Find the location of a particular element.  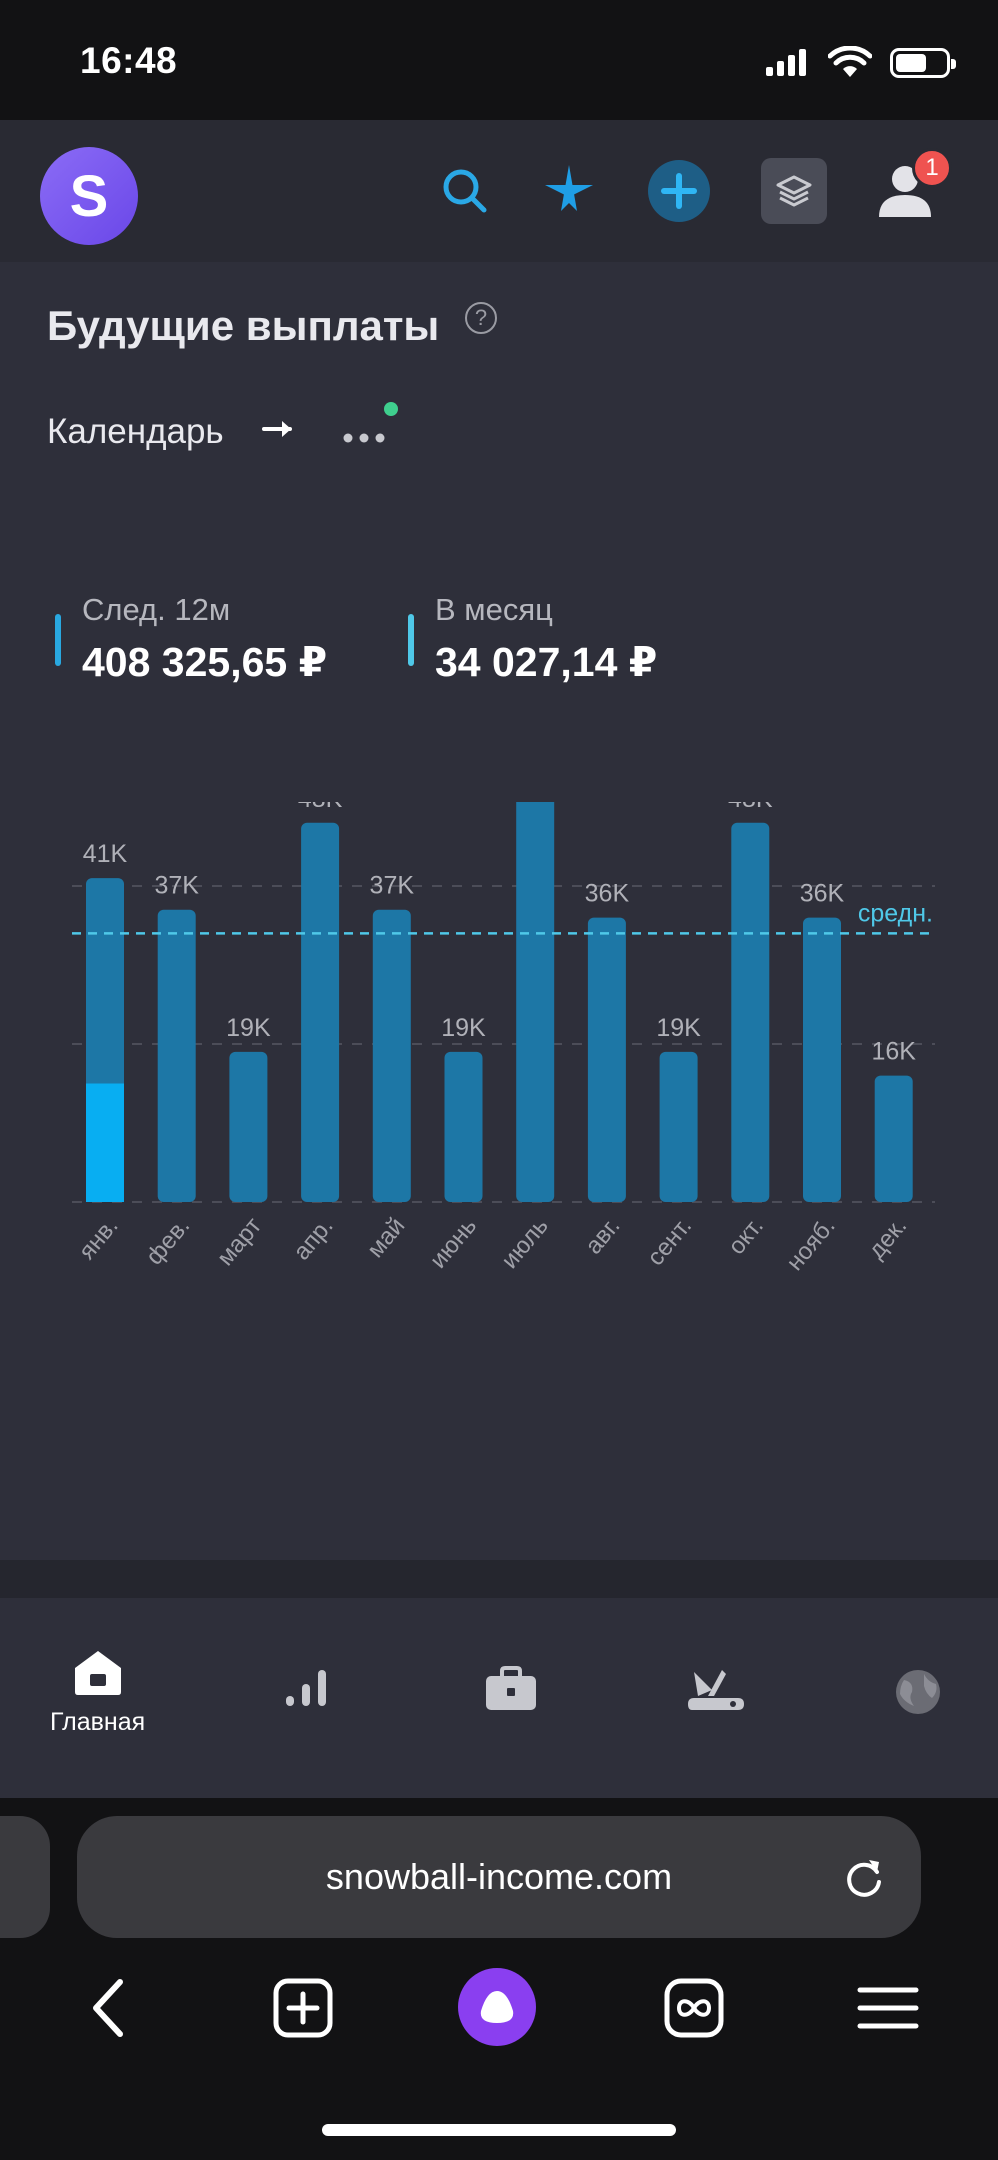

url-text: snowball-income.com is located at coordinates (499, 1876).